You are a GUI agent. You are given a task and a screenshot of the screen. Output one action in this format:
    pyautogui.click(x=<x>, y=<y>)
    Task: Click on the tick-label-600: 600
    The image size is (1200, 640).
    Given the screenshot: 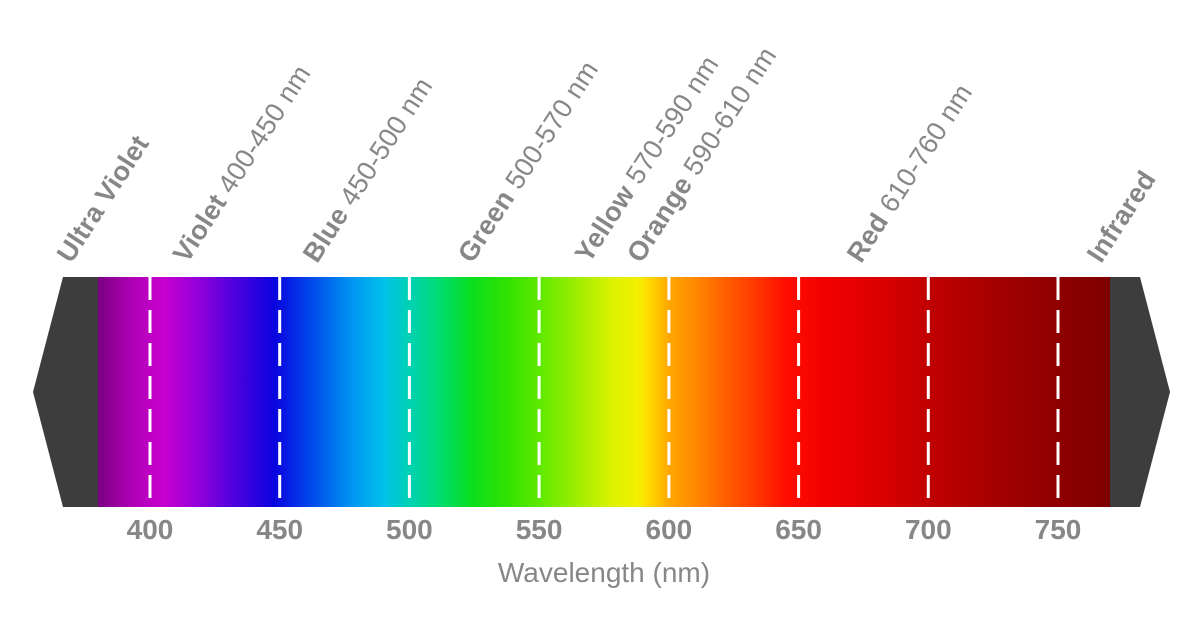 What is the action you would take?
    pyautogui.click(x=669, y=529)
    